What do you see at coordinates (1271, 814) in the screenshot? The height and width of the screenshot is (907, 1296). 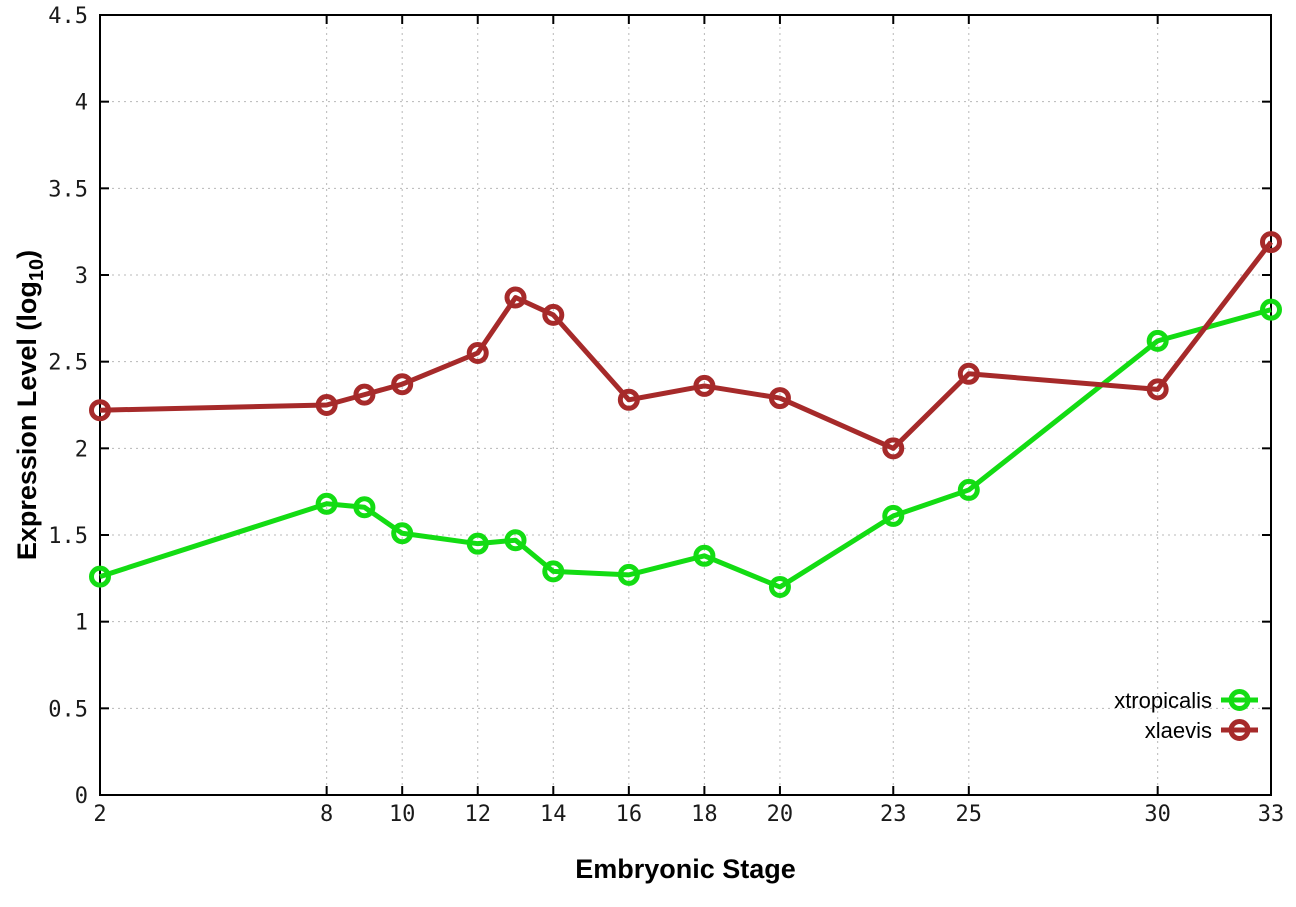 I see `x-tick-label: 33` at bounding box center [1271, 814].